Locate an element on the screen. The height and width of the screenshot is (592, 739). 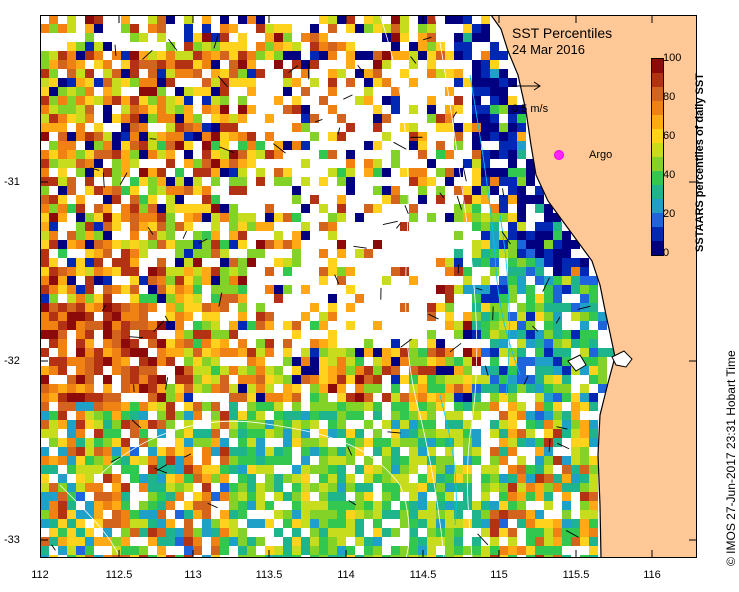
lon-tick-112-5: 112.5 is located at coordinates (119, 575).